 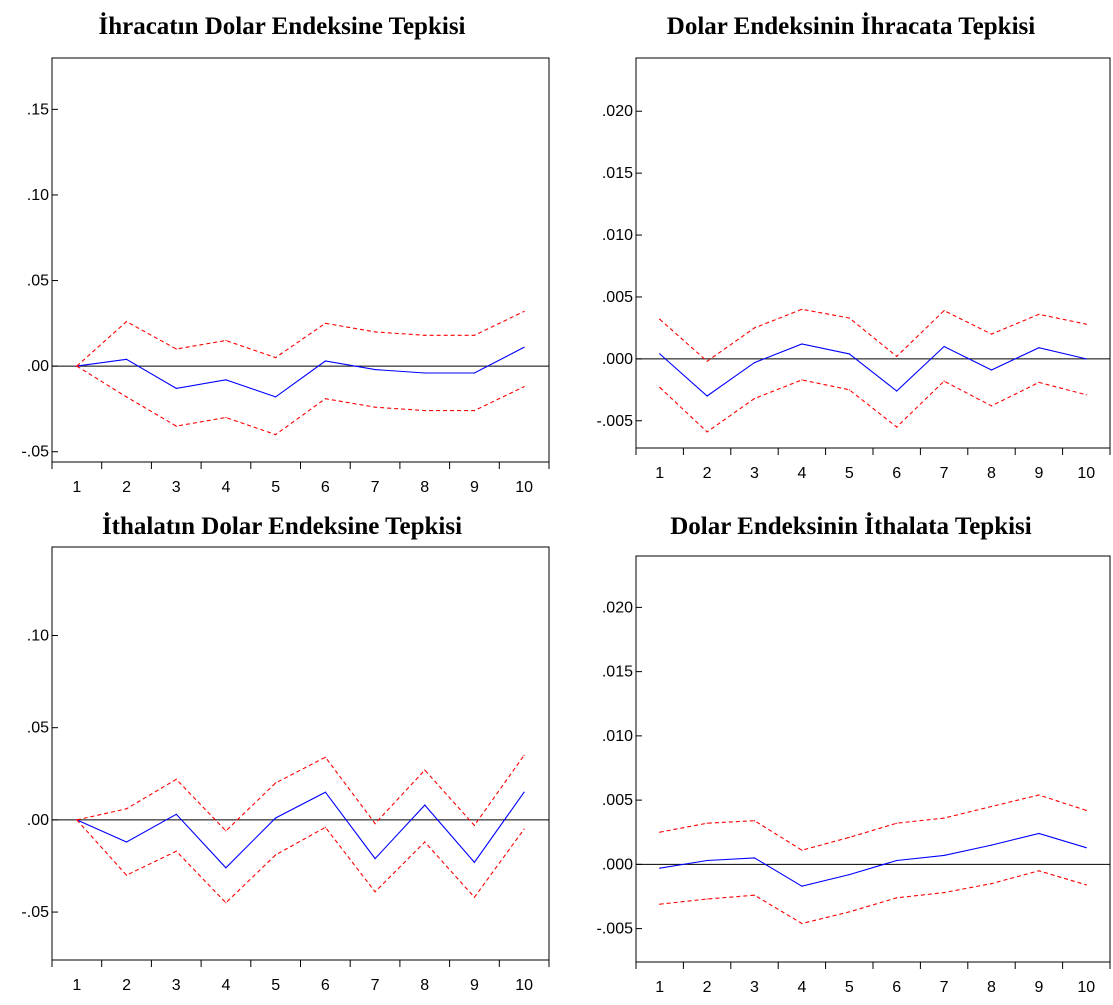 I want to click on y-tick-label: -.05, so click(x=35, y=452).